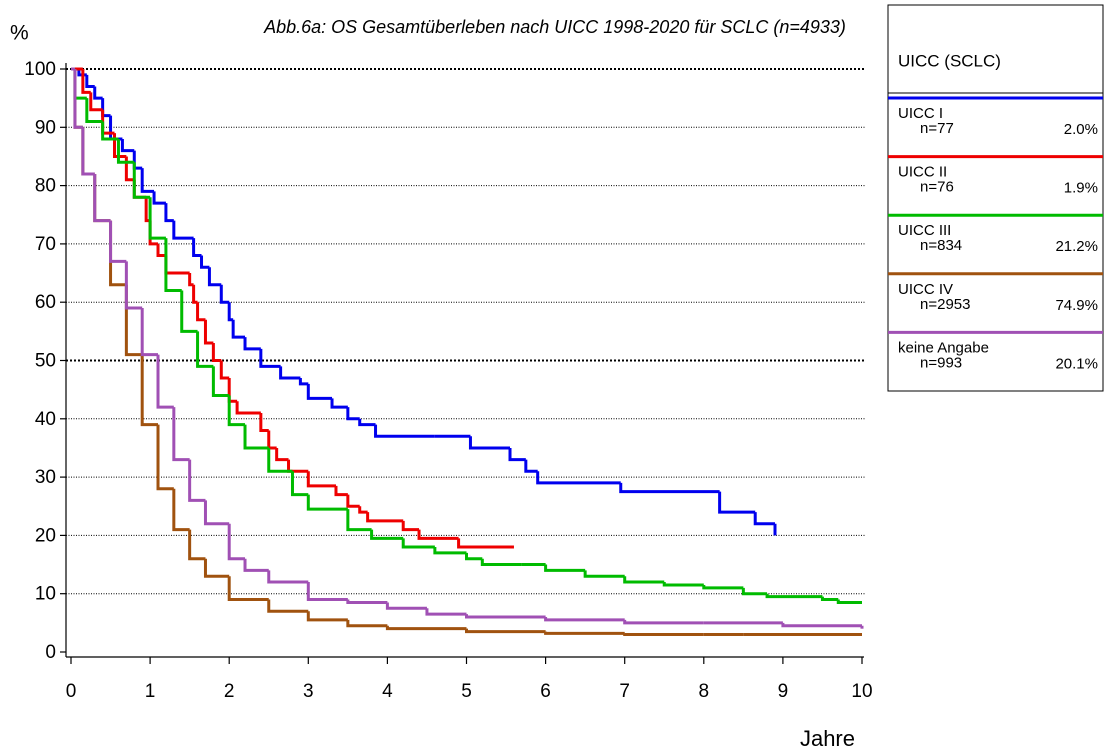 This screenshot has height=754, width=1113. Describe the element at coordinates (941, 362) in the screenshot. I see `legend-count: n=993` at that location.